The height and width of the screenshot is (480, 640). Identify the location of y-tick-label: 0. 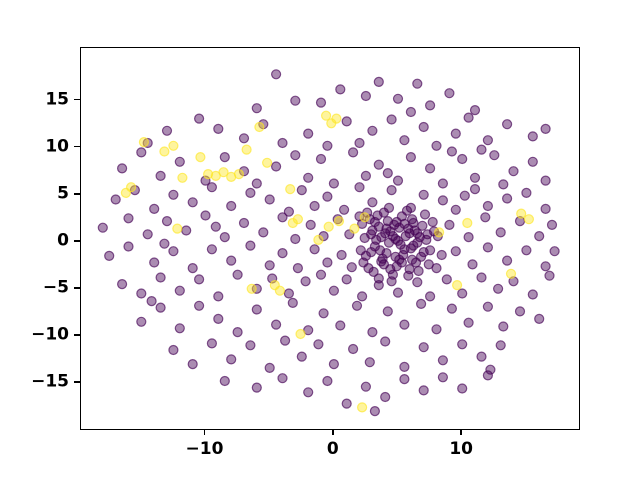
(63, 240).